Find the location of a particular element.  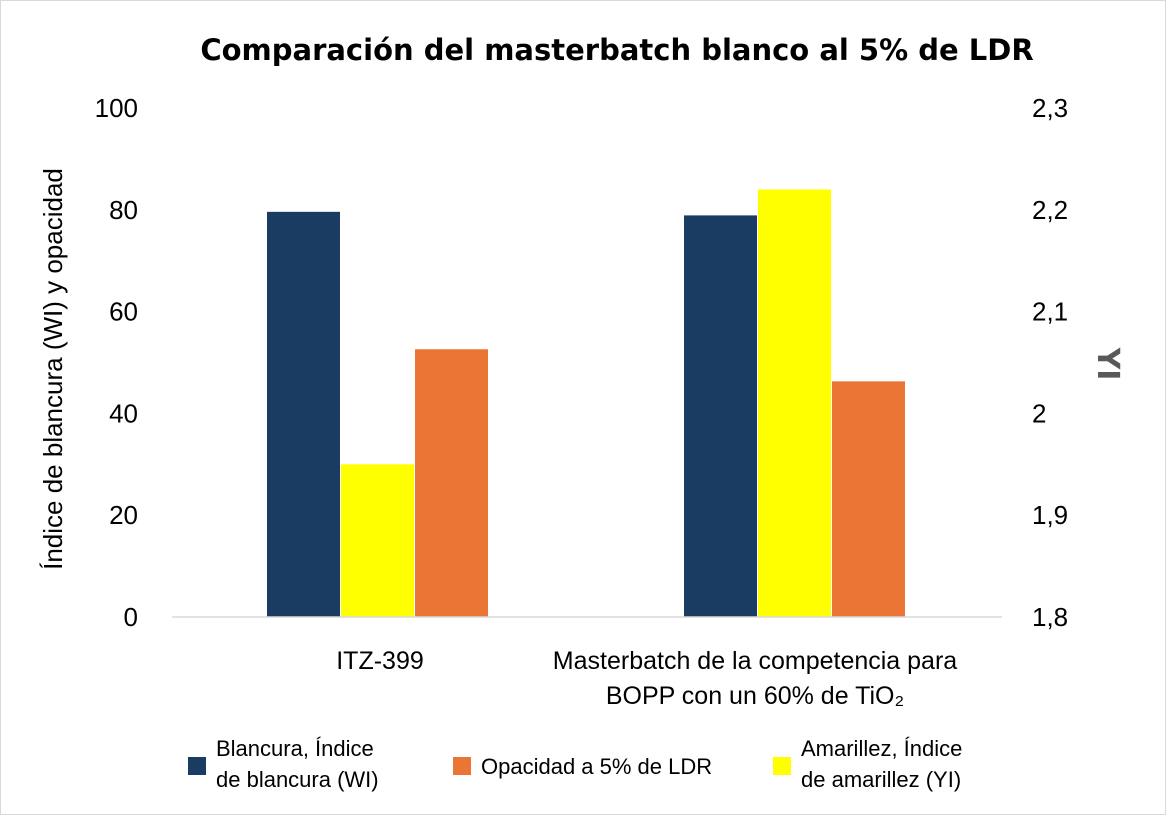

left-tick-label: 20 is located at coordinates (123, 515).